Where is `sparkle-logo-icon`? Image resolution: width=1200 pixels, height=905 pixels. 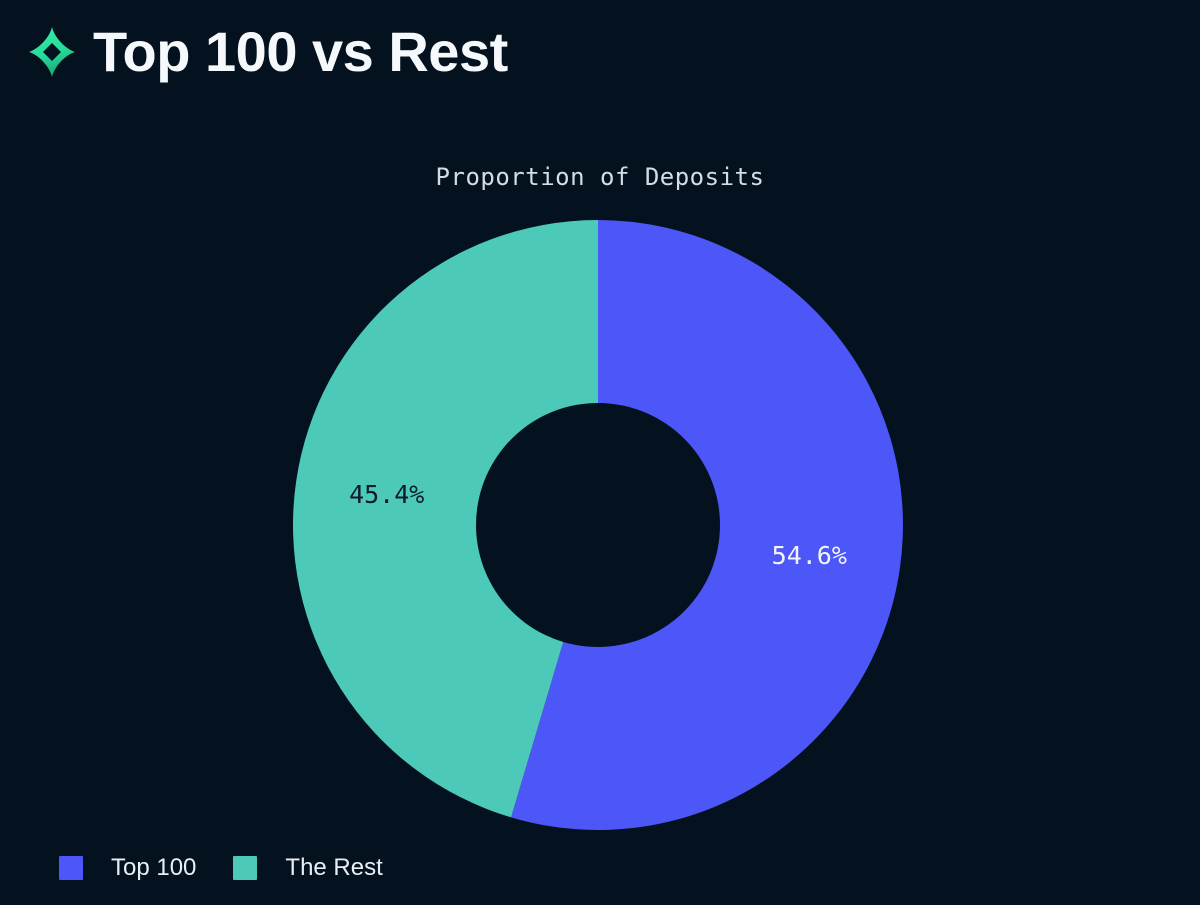
sparkle-logo-icon is located at coordinates (52, 52).